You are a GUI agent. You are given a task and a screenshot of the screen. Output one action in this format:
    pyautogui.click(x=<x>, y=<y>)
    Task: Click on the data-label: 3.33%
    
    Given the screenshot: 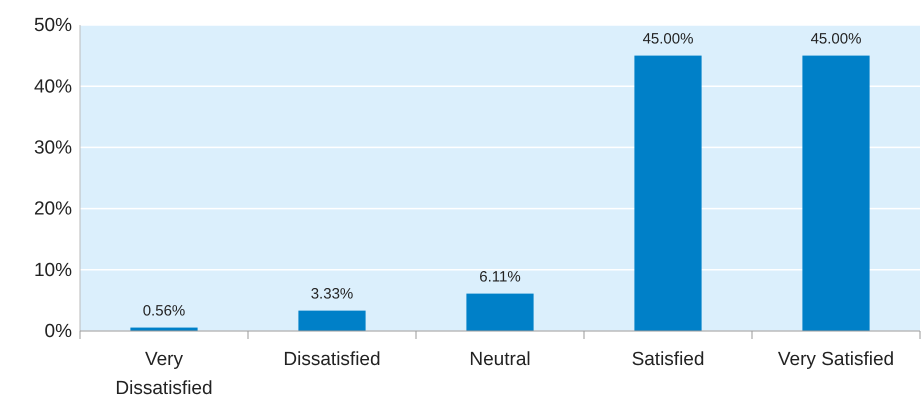 What is the action you would take?
    pyautogui.click(x=332, y=294)
    